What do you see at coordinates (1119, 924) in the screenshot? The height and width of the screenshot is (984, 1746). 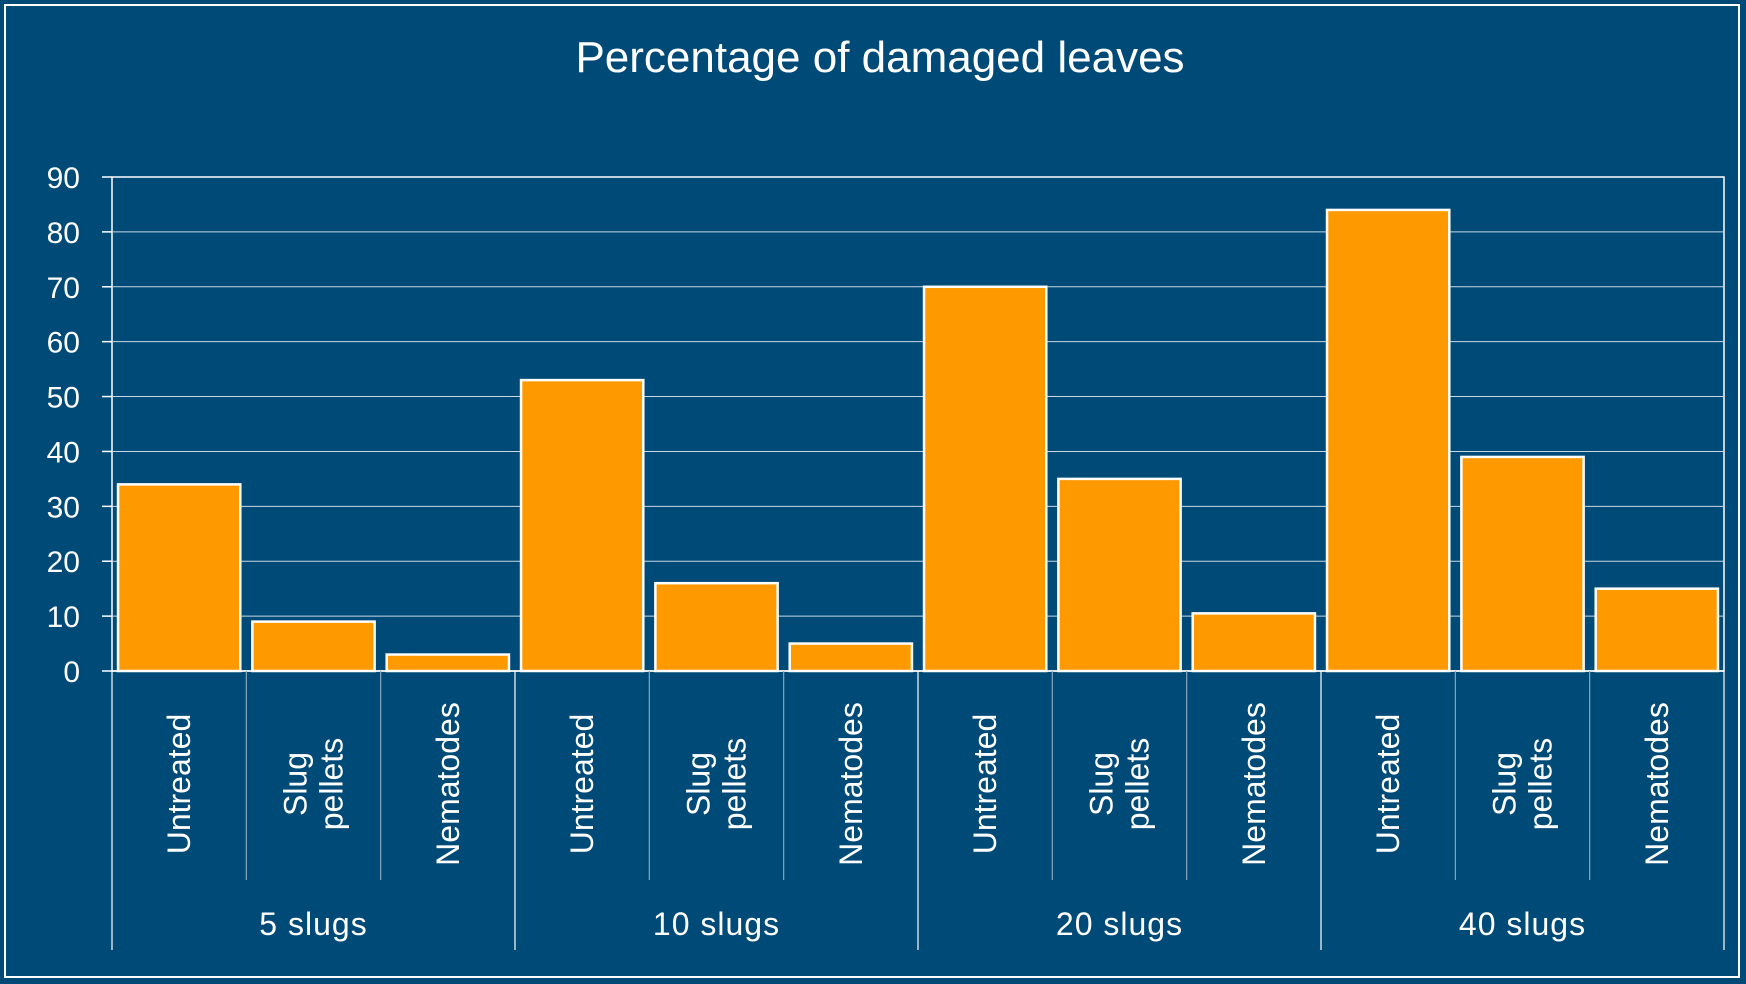 I see `group-label: 20 slugs` at bounding box center [1119, 924].